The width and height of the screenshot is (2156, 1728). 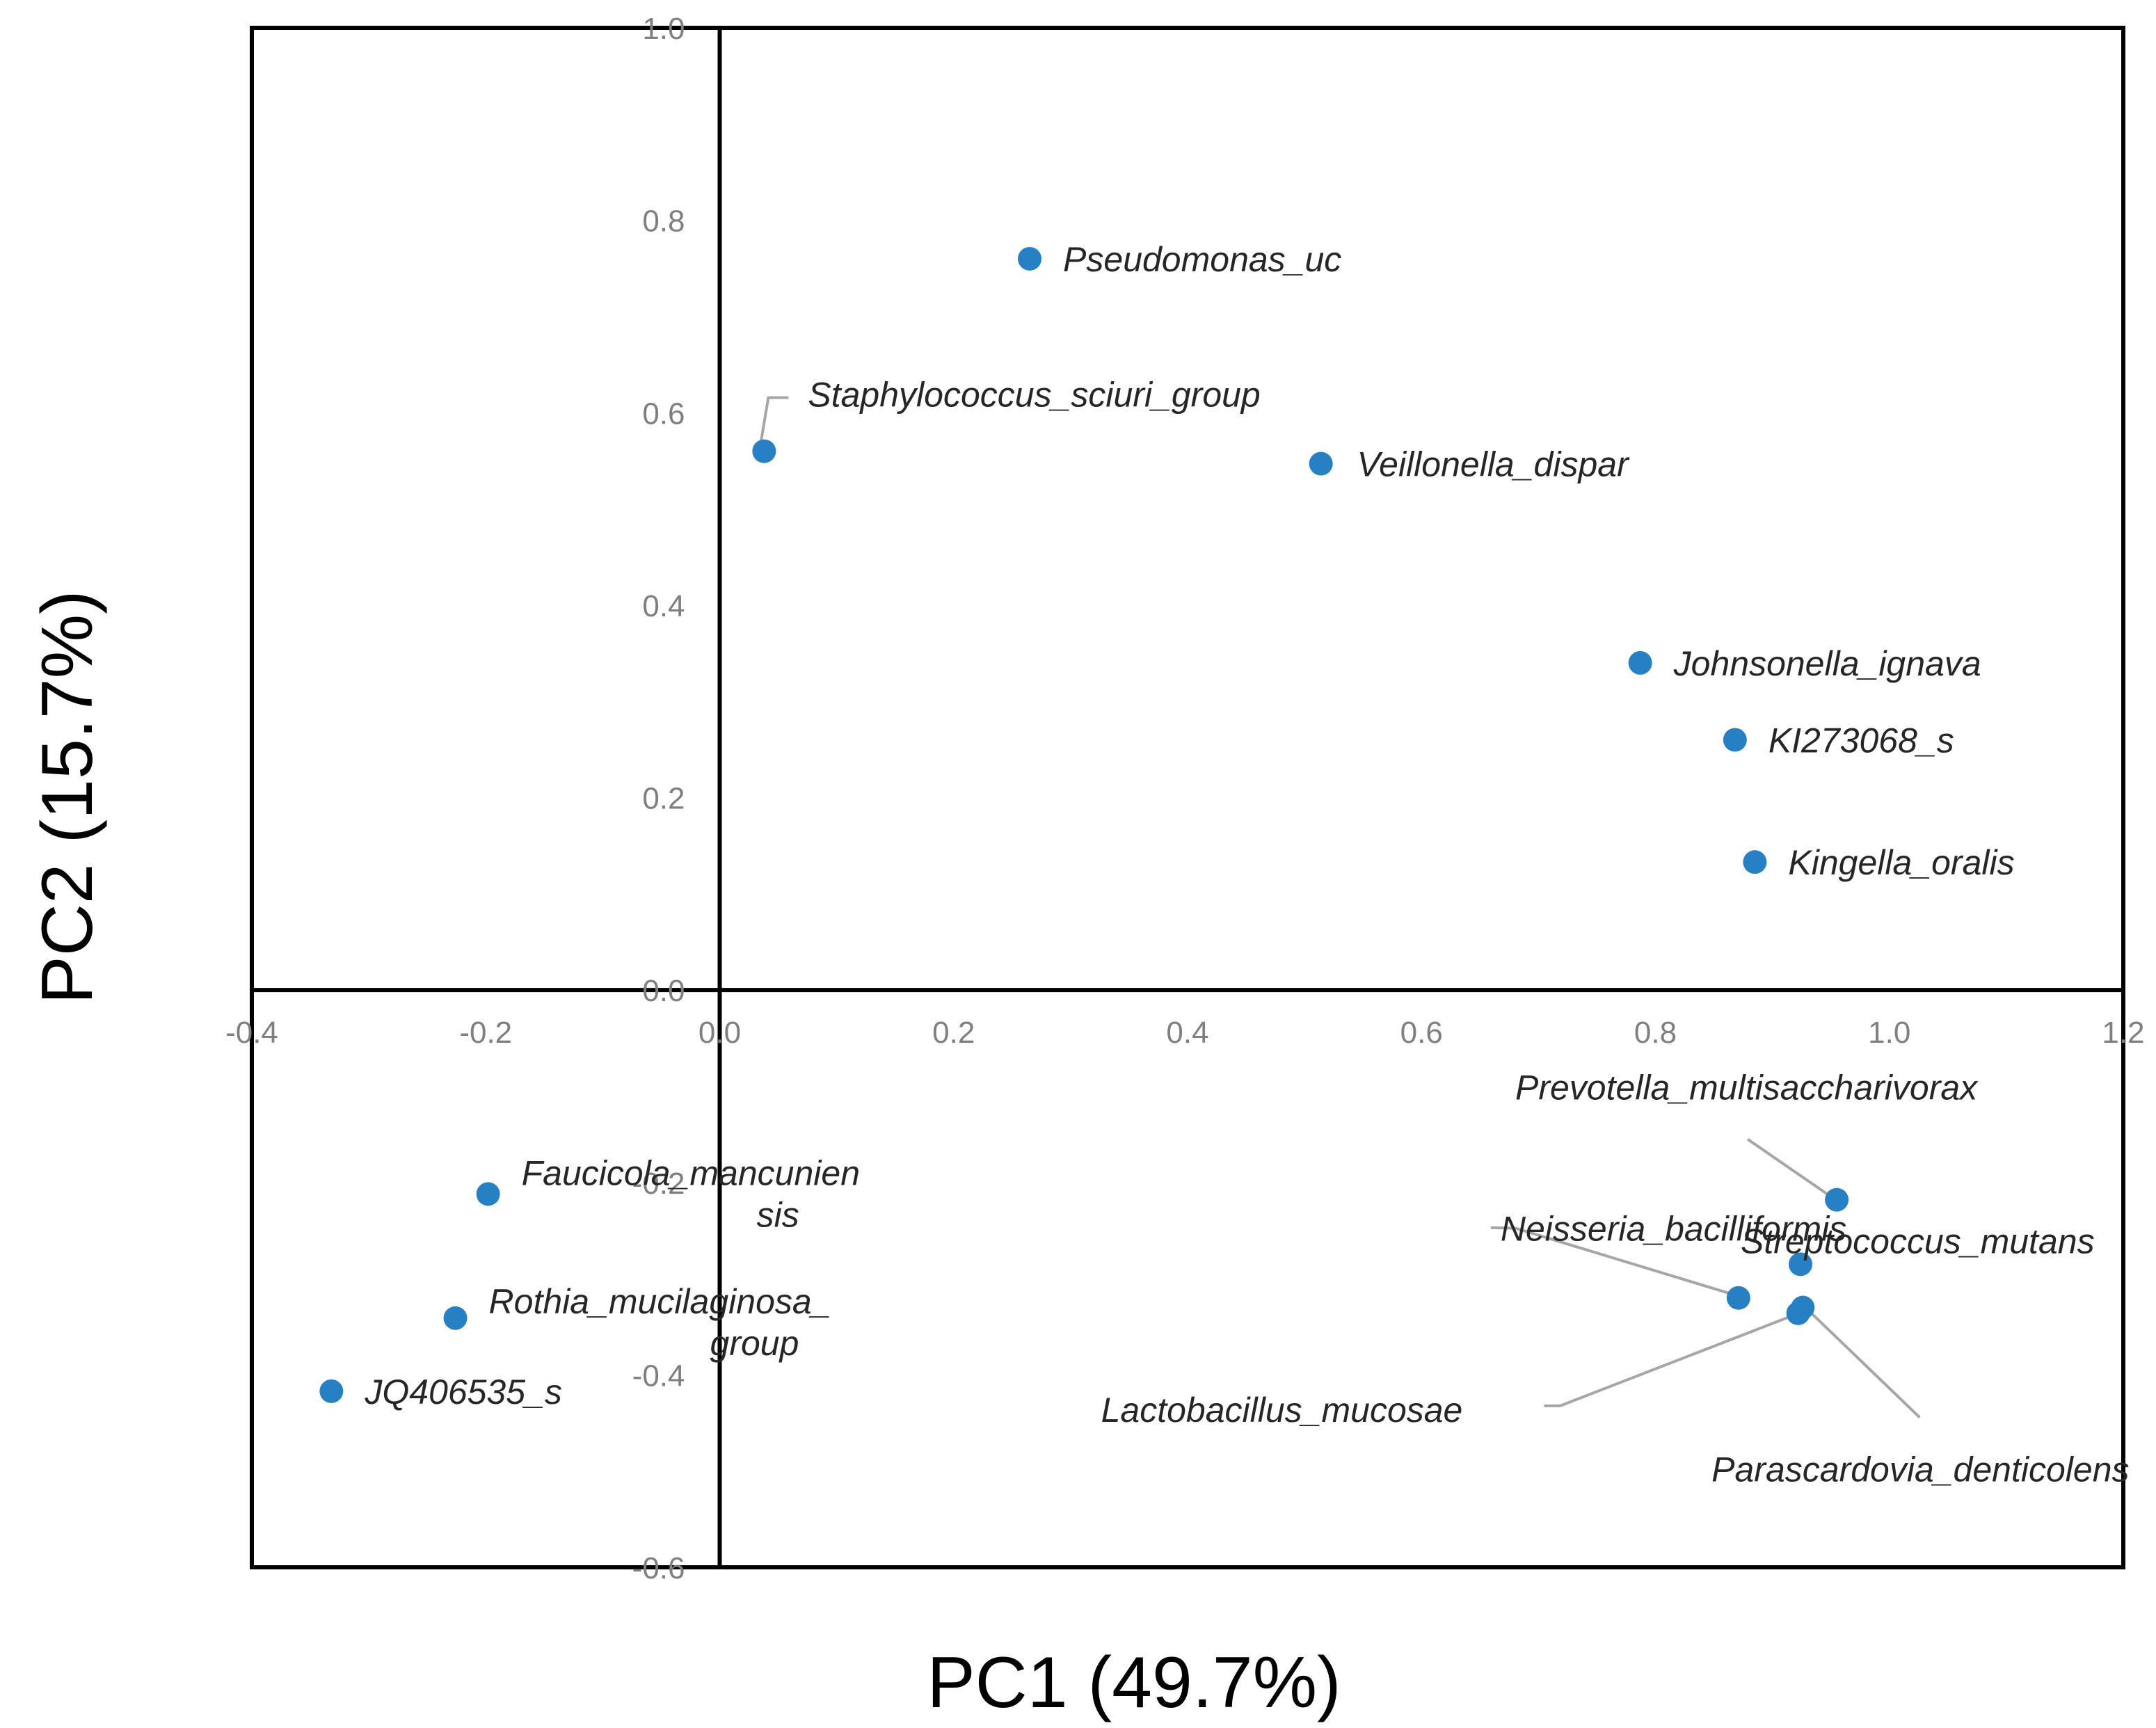 I want to click on y-tick-label: 0.4, so click(x=663, y=606).